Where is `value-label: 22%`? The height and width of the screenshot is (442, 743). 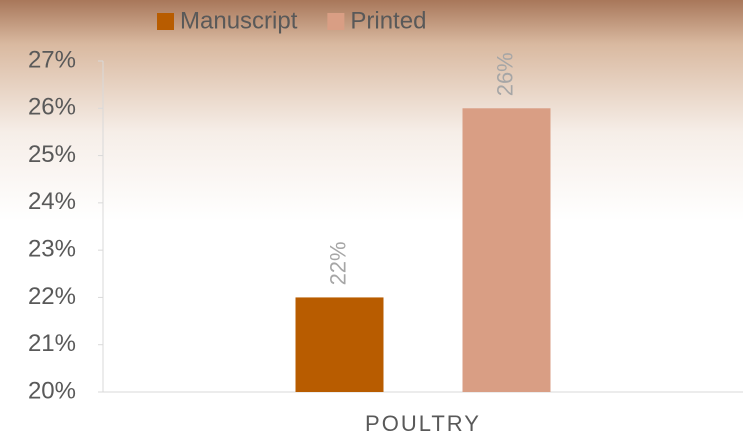 value-label: 22% is located at coordinates (337, 263).